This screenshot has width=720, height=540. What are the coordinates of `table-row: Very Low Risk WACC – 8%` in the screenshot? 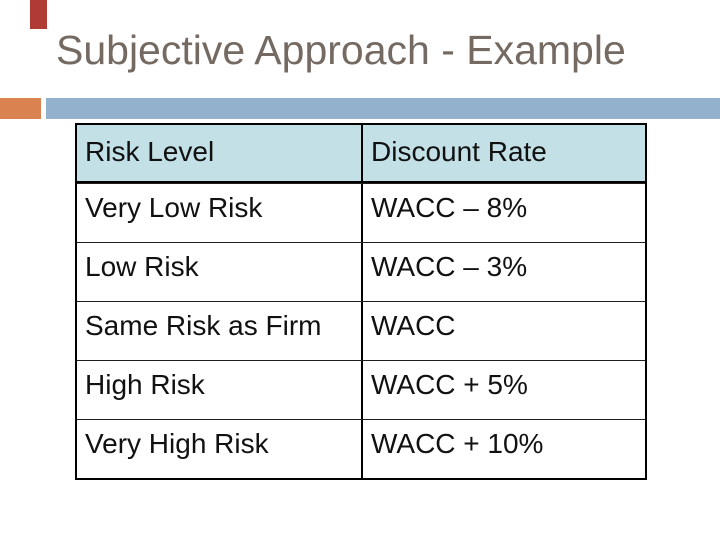 It's located at (361, 212).